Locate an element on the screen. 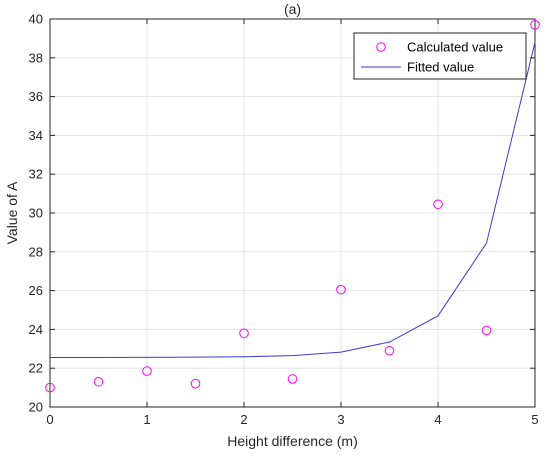 The height and width of the screenshot is (461, 550). y-tick-label: 28 is located at coordinates (36, 251).